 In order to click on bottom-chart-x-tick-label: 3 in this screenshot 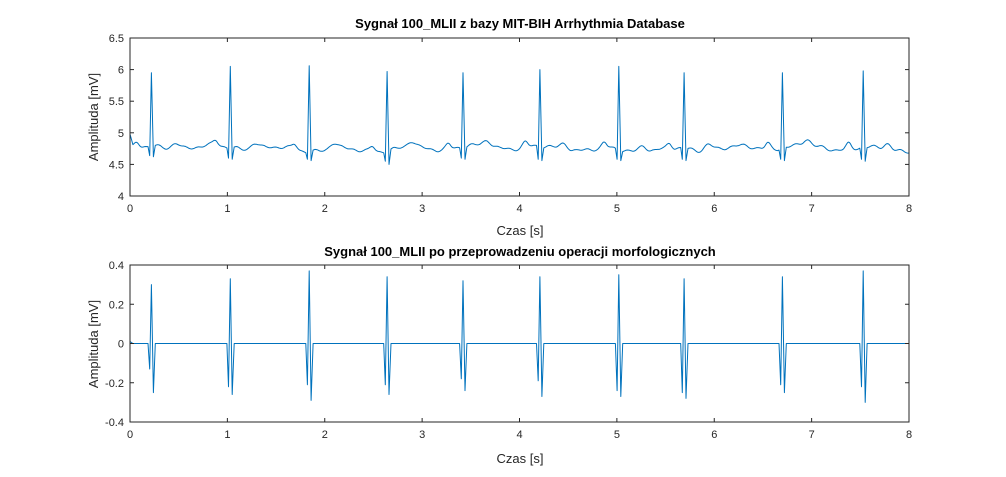, I will do `click(422, 435)`.